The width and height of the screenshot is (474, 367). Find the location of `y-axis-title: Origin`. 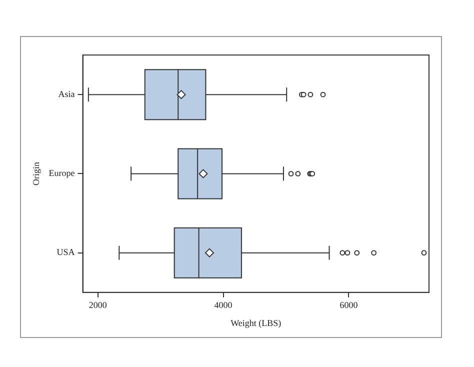

y-axis-title: Origin is located at coordinates (35, 173).